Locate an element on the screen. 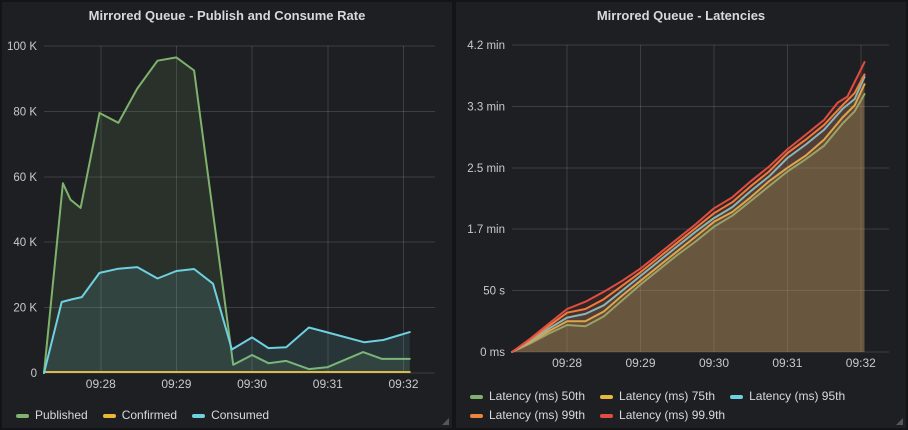 The height and width of the screenshot is (430, 908). legend-item-latency-ms-75th: Latency (ms) 75th is located at coordinates (657, 396).